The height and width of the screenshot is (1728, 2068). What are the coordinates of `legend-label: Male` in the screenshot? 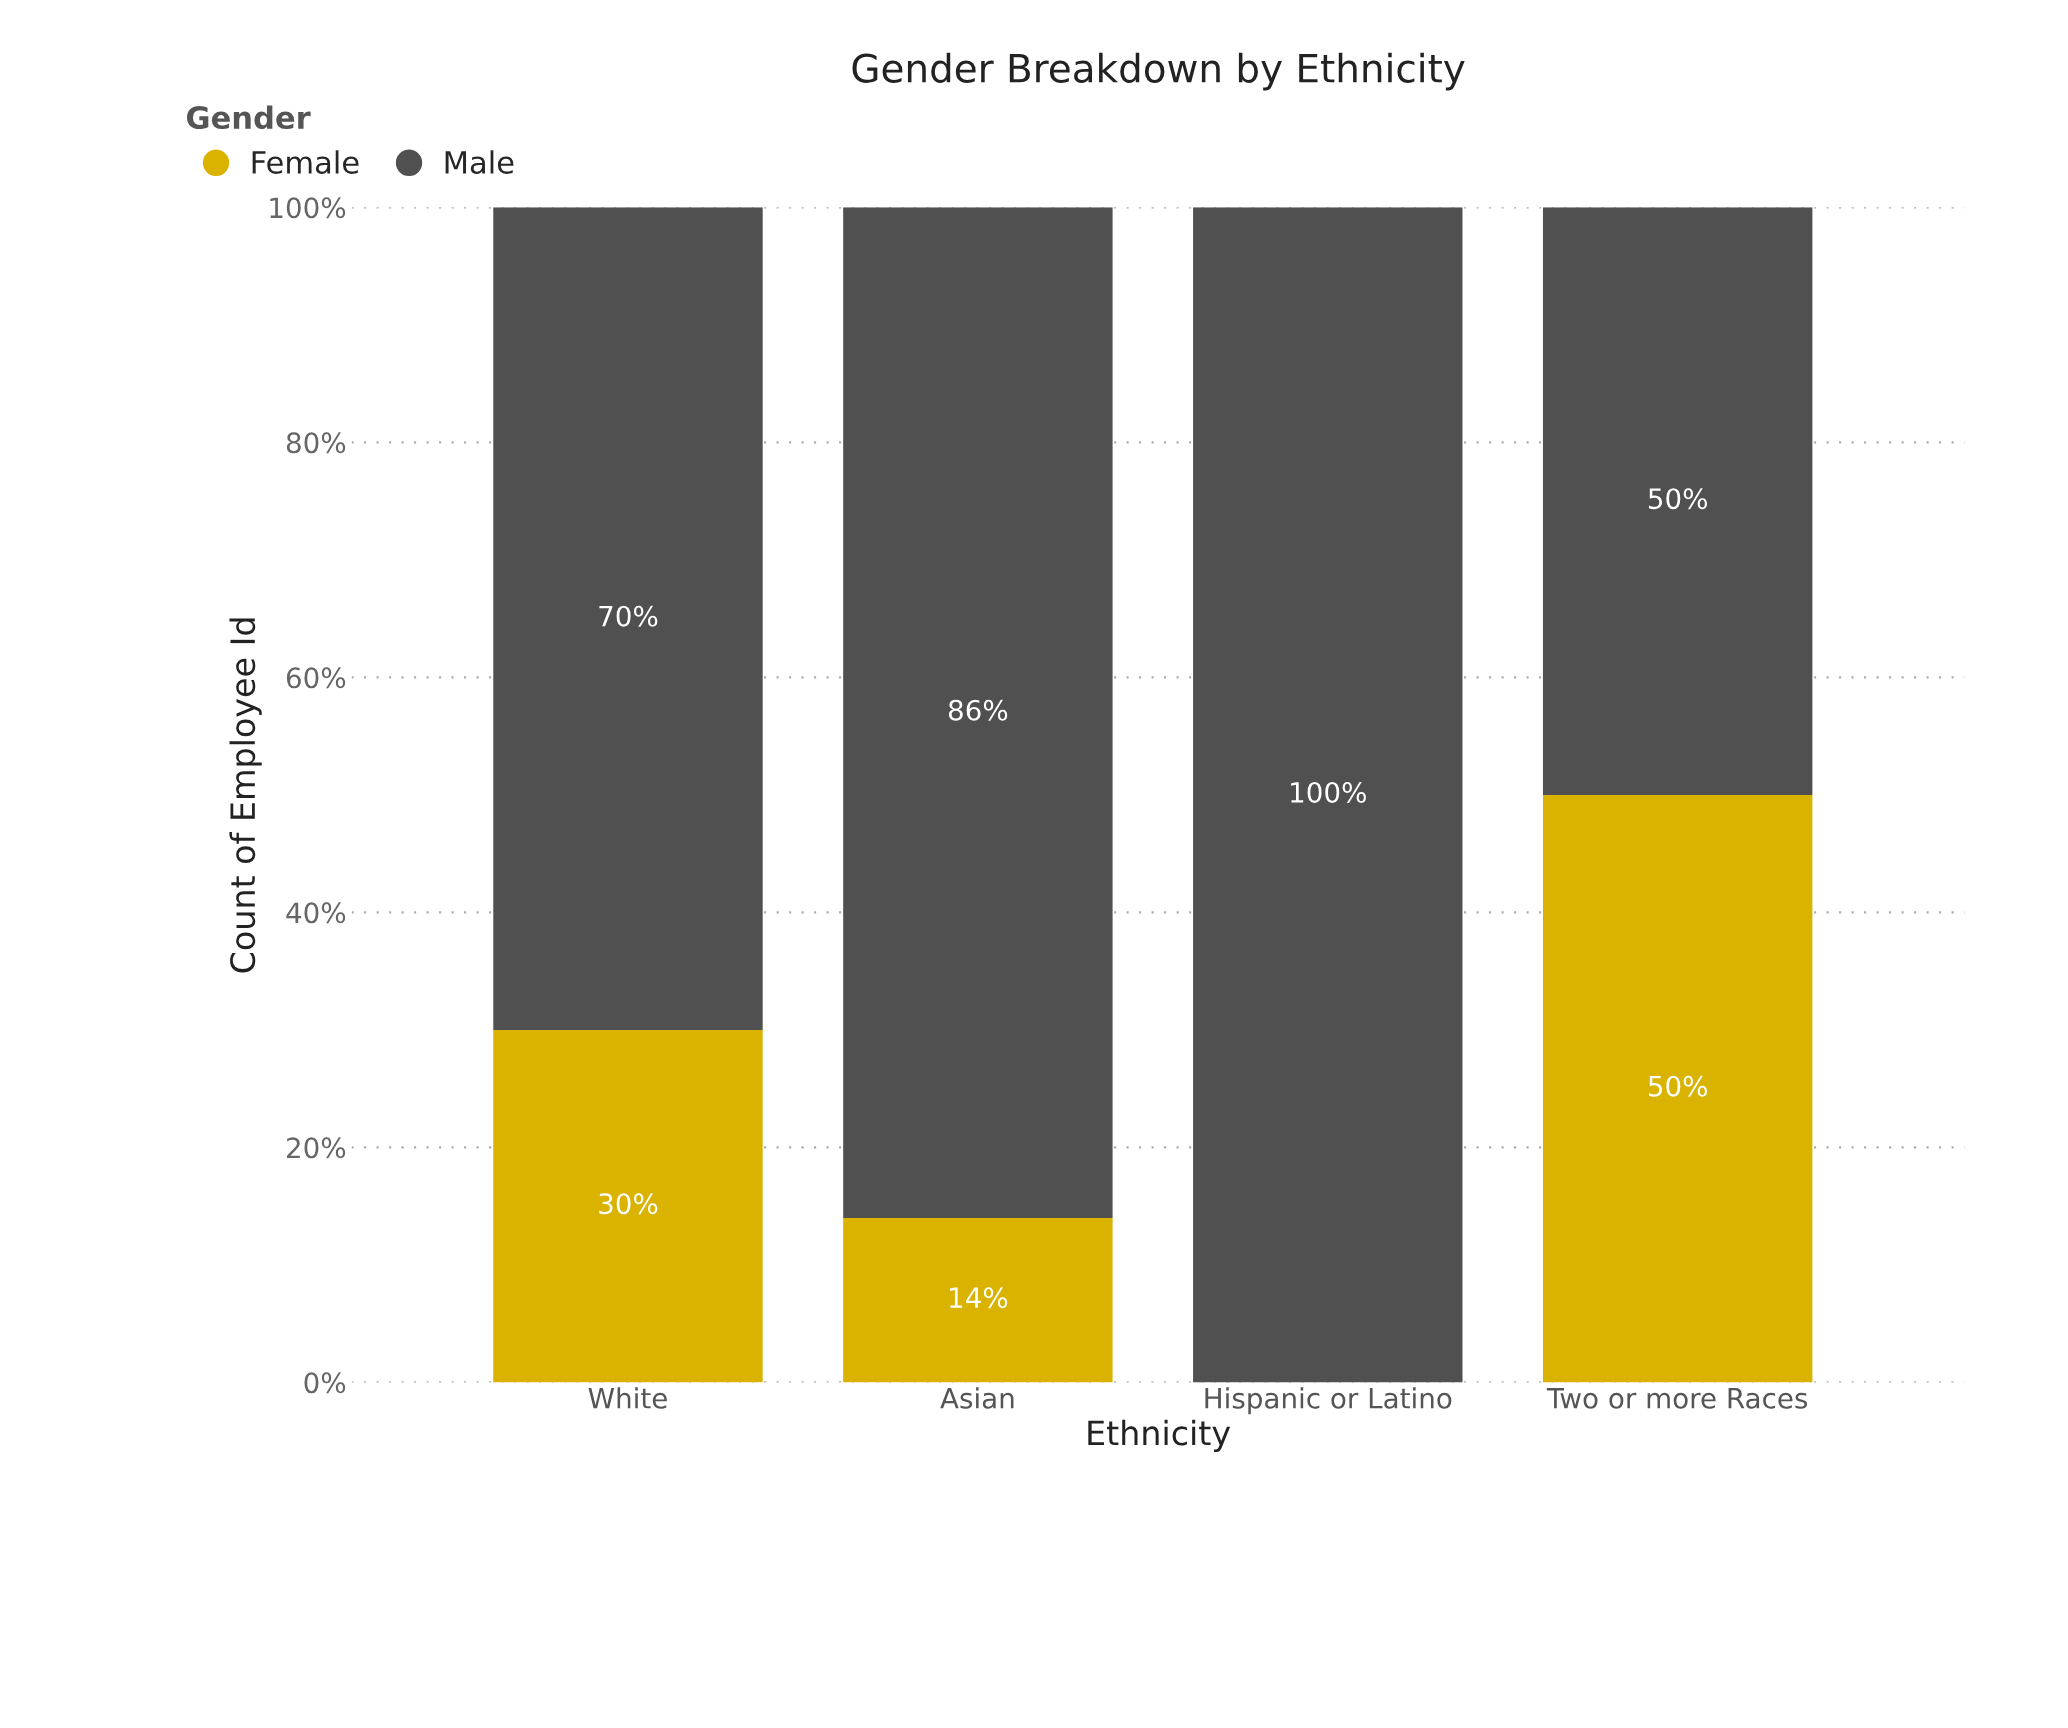 It's located at (479, 162).